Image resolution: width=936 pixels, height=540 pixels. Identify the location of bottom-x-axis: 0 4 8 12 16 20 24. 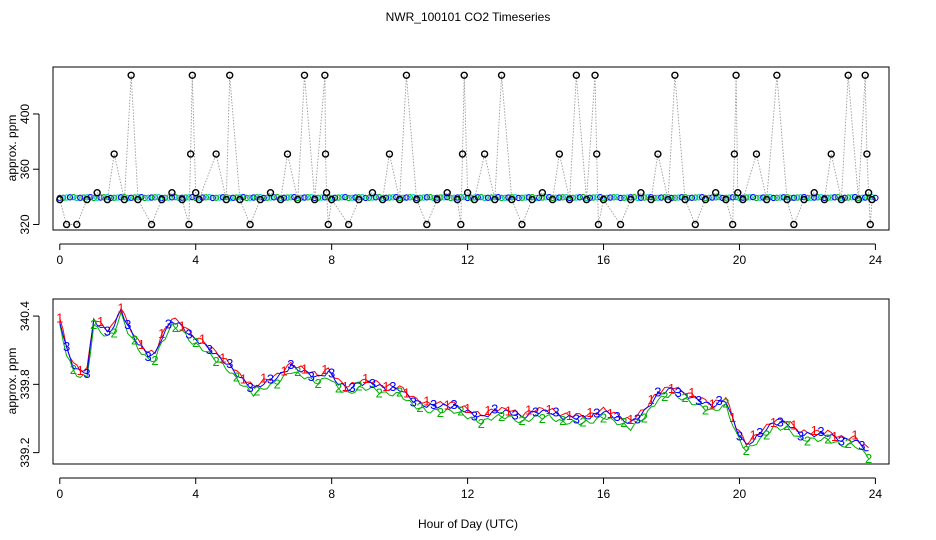
(469, 489).